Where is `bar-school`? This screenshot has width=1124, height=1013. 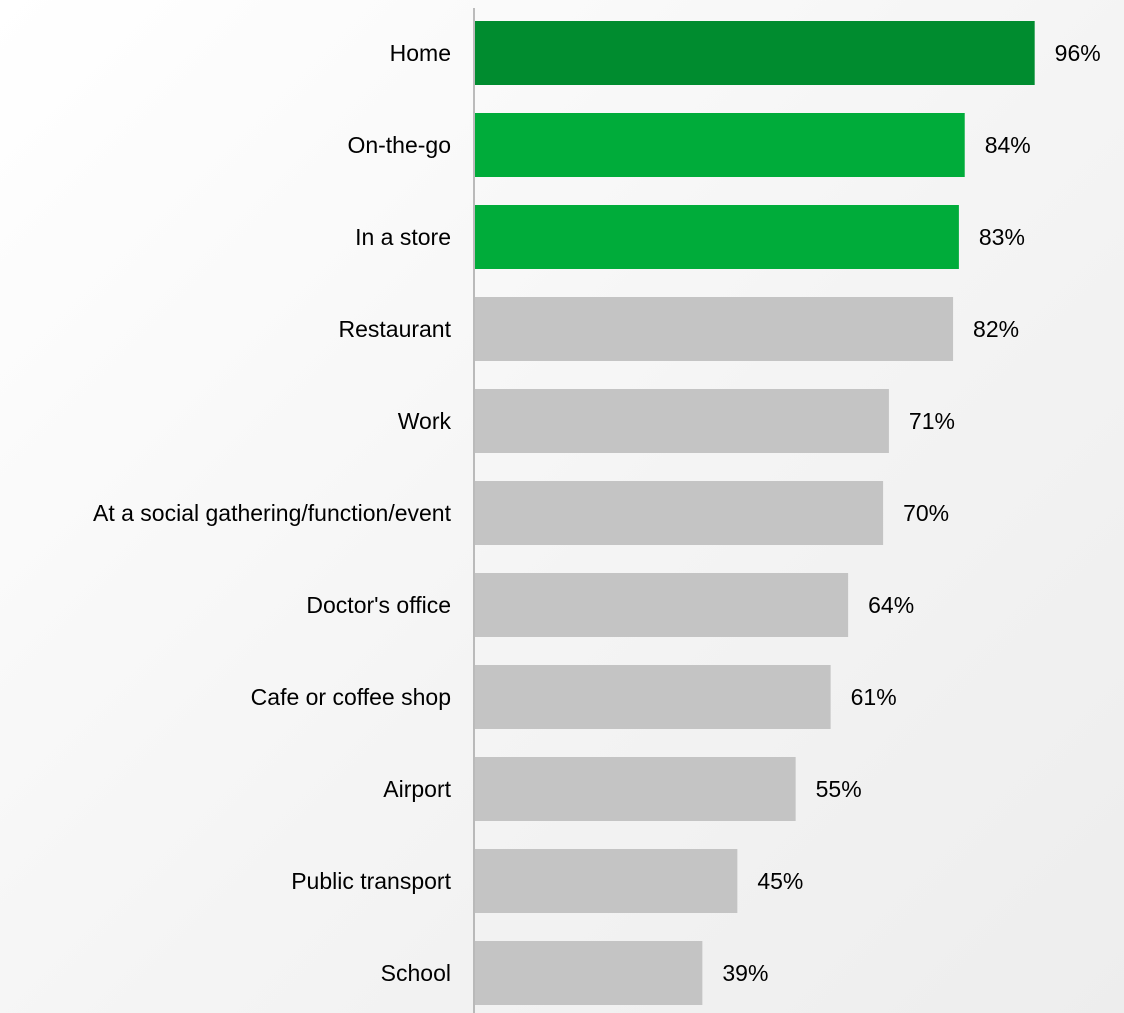 bar-school is located at coordinates (589, 973).